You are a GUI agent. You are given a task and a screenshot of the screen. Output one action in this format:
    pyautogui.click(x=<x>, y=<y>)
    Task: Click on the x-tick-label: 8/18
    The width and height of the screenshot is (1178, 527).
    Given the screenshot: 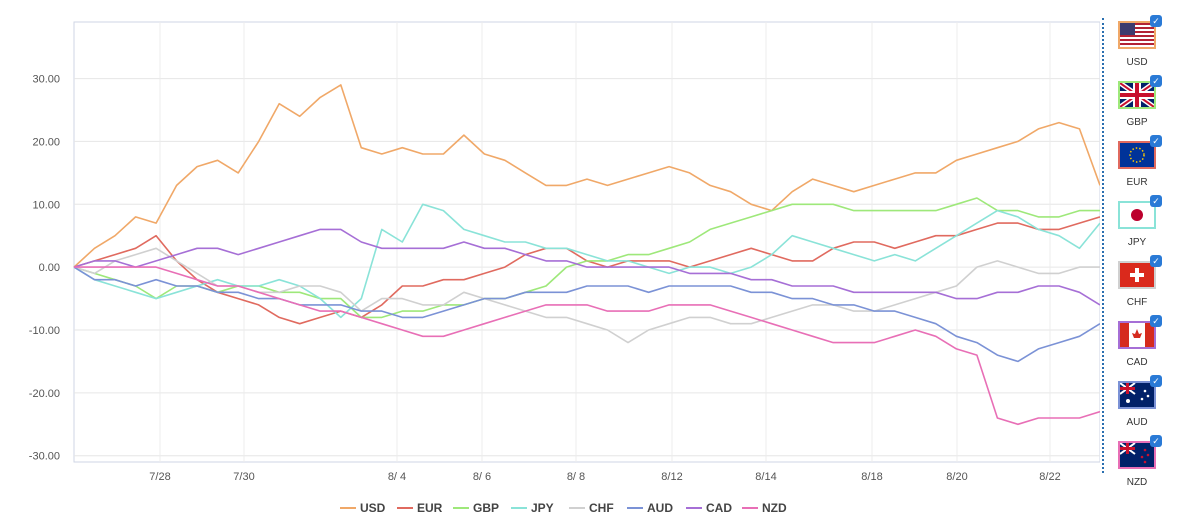 What is the action you would take?
    pyautogui.click(x=871, y=477)
    